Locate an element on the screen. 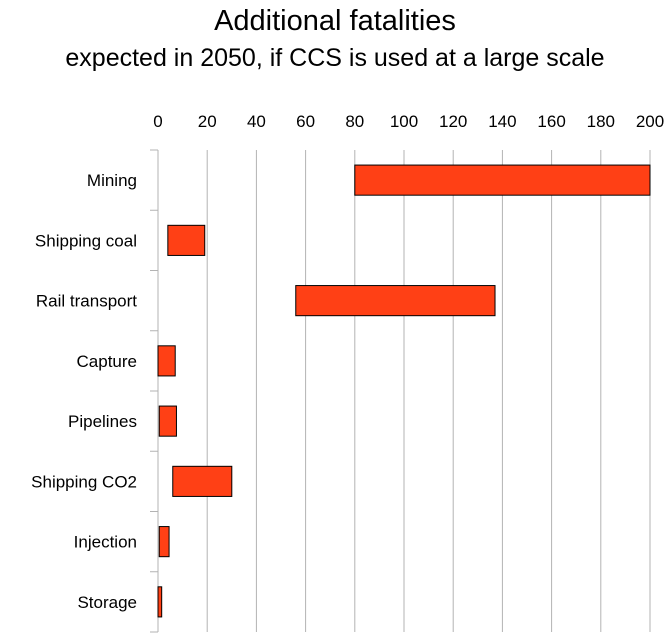  x-tick-label: 80 is located at coordinates (354, 121).